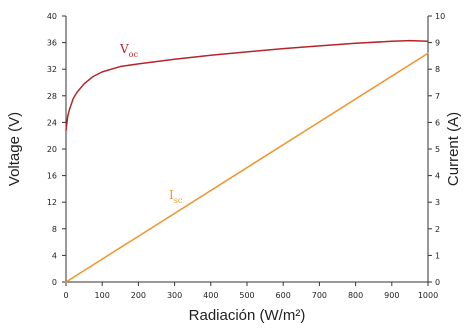  Describe the element at coordinates (283, 295) in the screenshot. I see `x-tick-label: 600` at that location.